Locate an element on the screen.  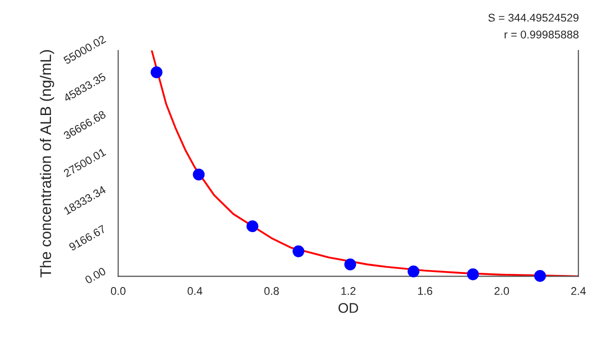
x-tick-label: 1.2 is located at coordinates (348, 291).